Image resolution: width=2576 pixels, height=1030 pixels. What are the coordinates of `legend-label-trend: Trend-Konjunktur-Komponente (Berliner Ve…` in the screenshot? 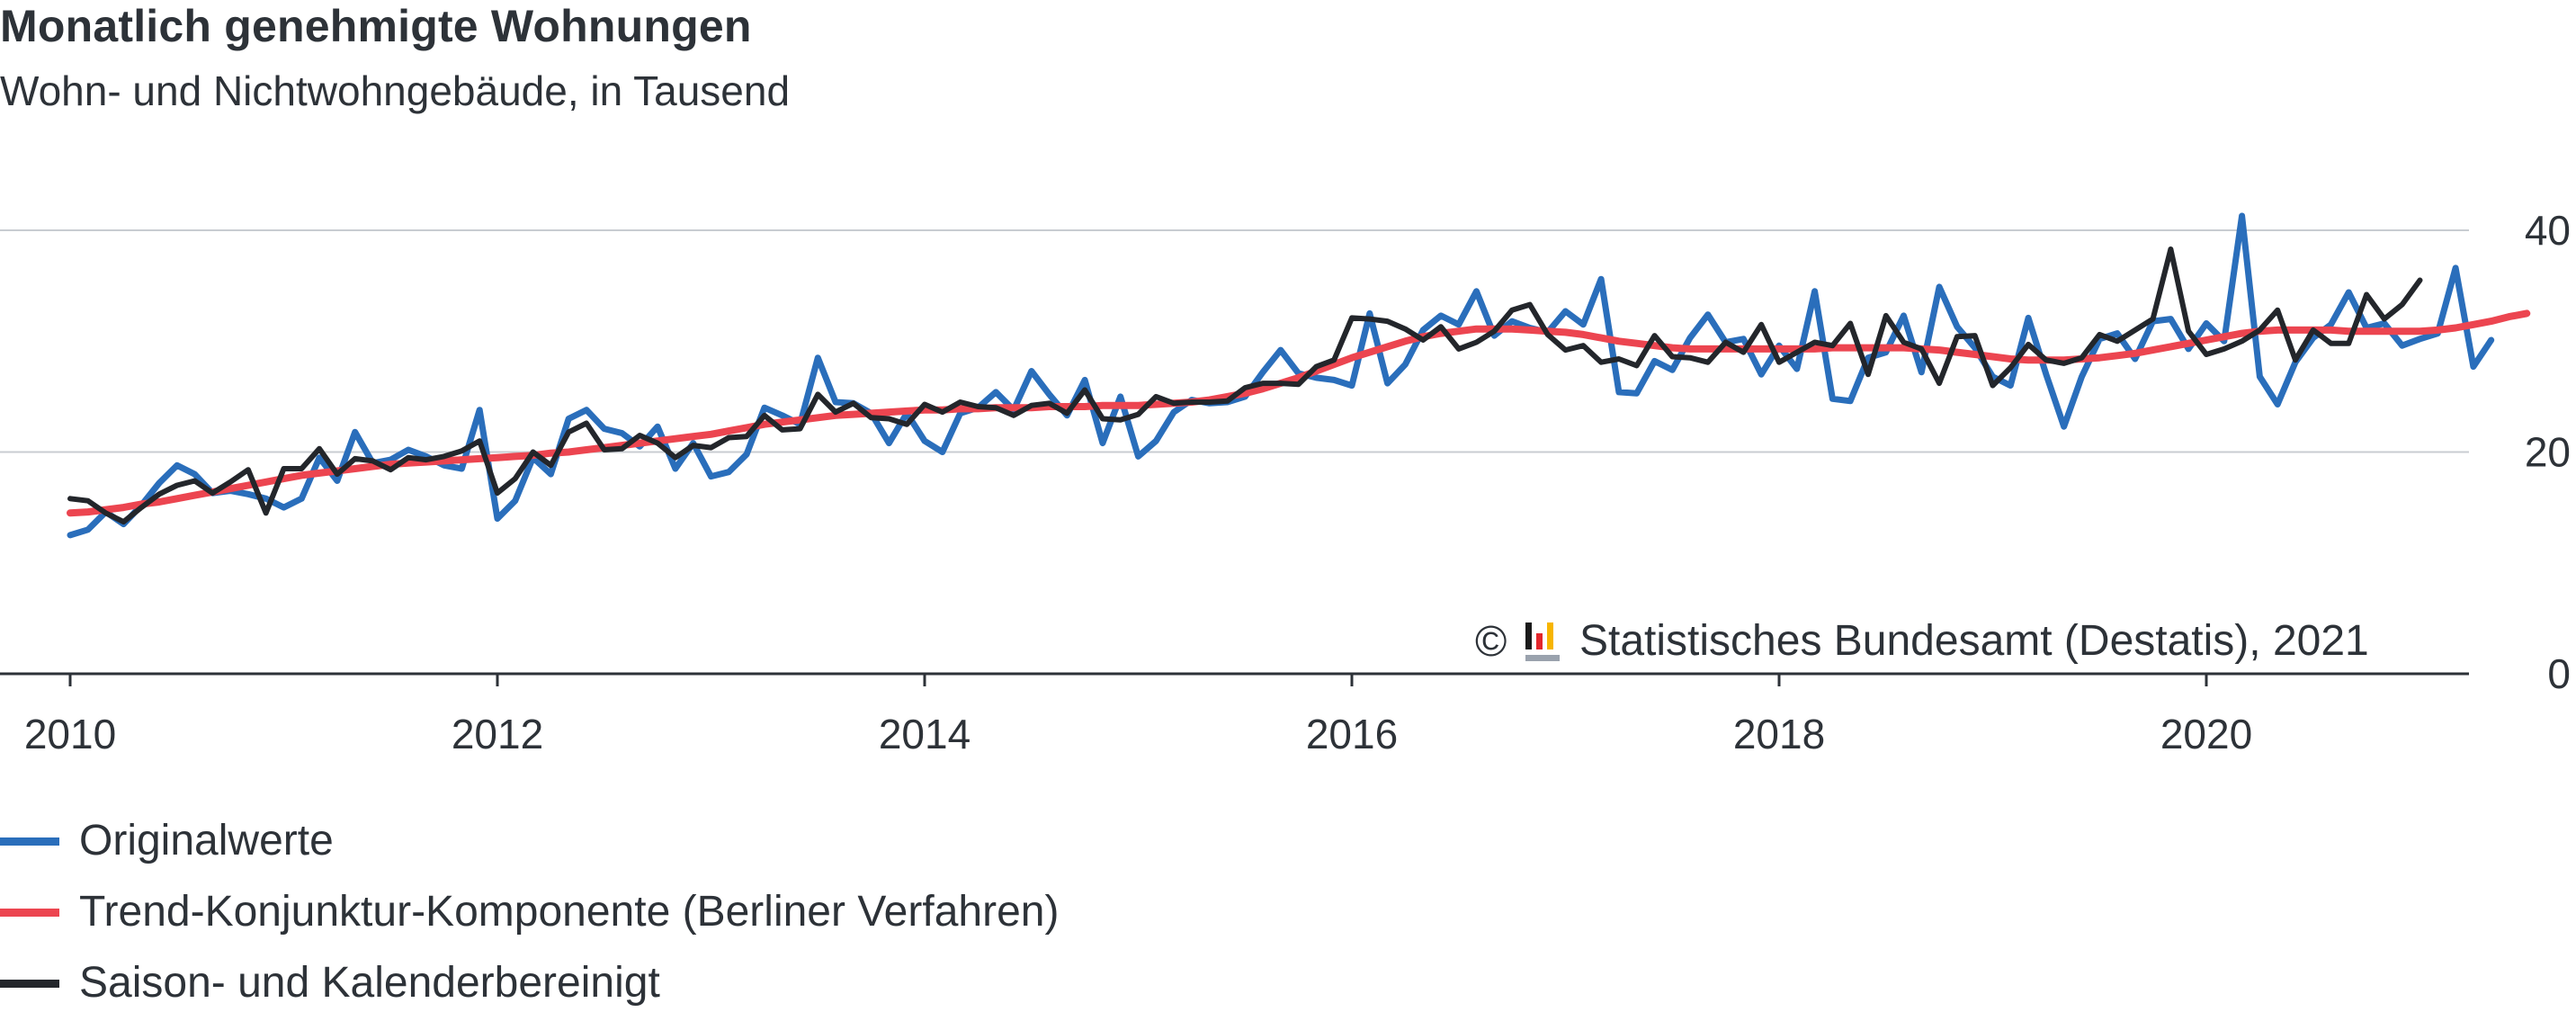 It's located at (569, 912).